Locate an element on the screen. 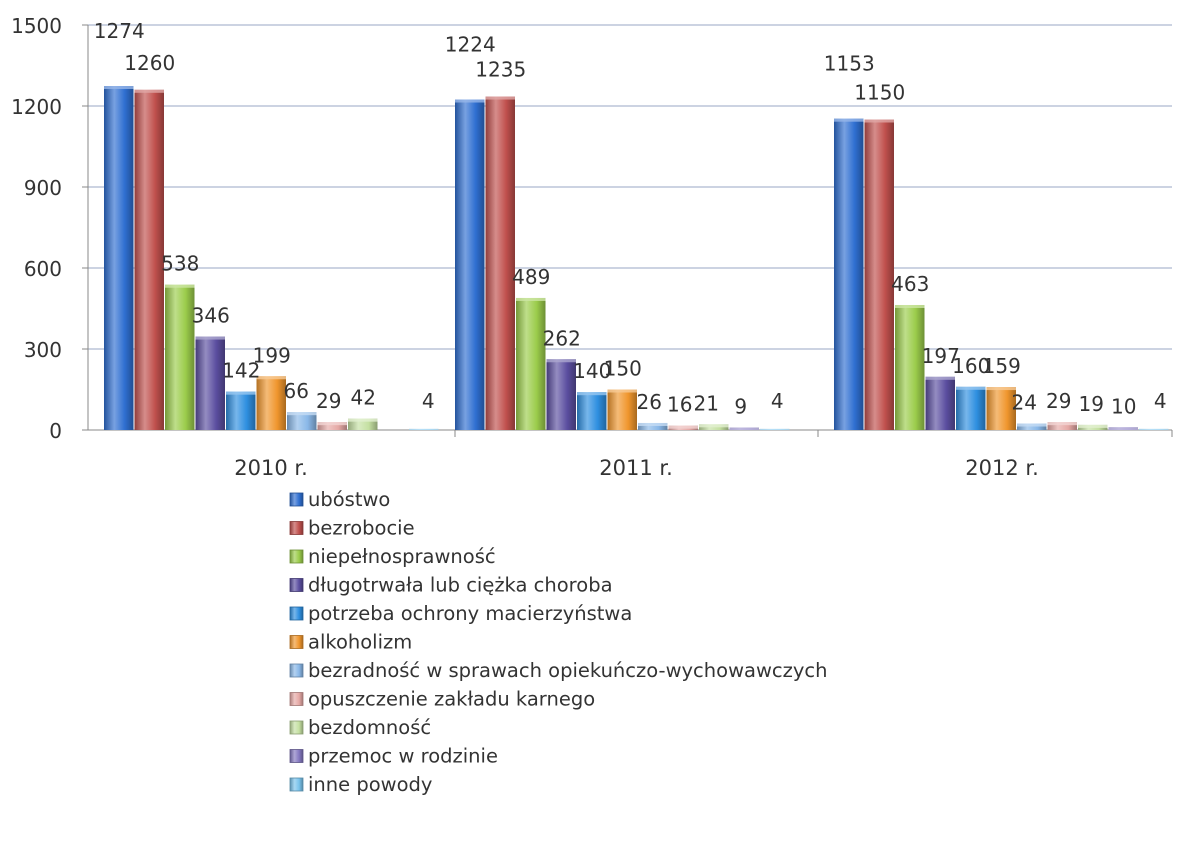 The image size is (1182, 841). y-tick-label: 1200 is located at coordinates (36, 107).